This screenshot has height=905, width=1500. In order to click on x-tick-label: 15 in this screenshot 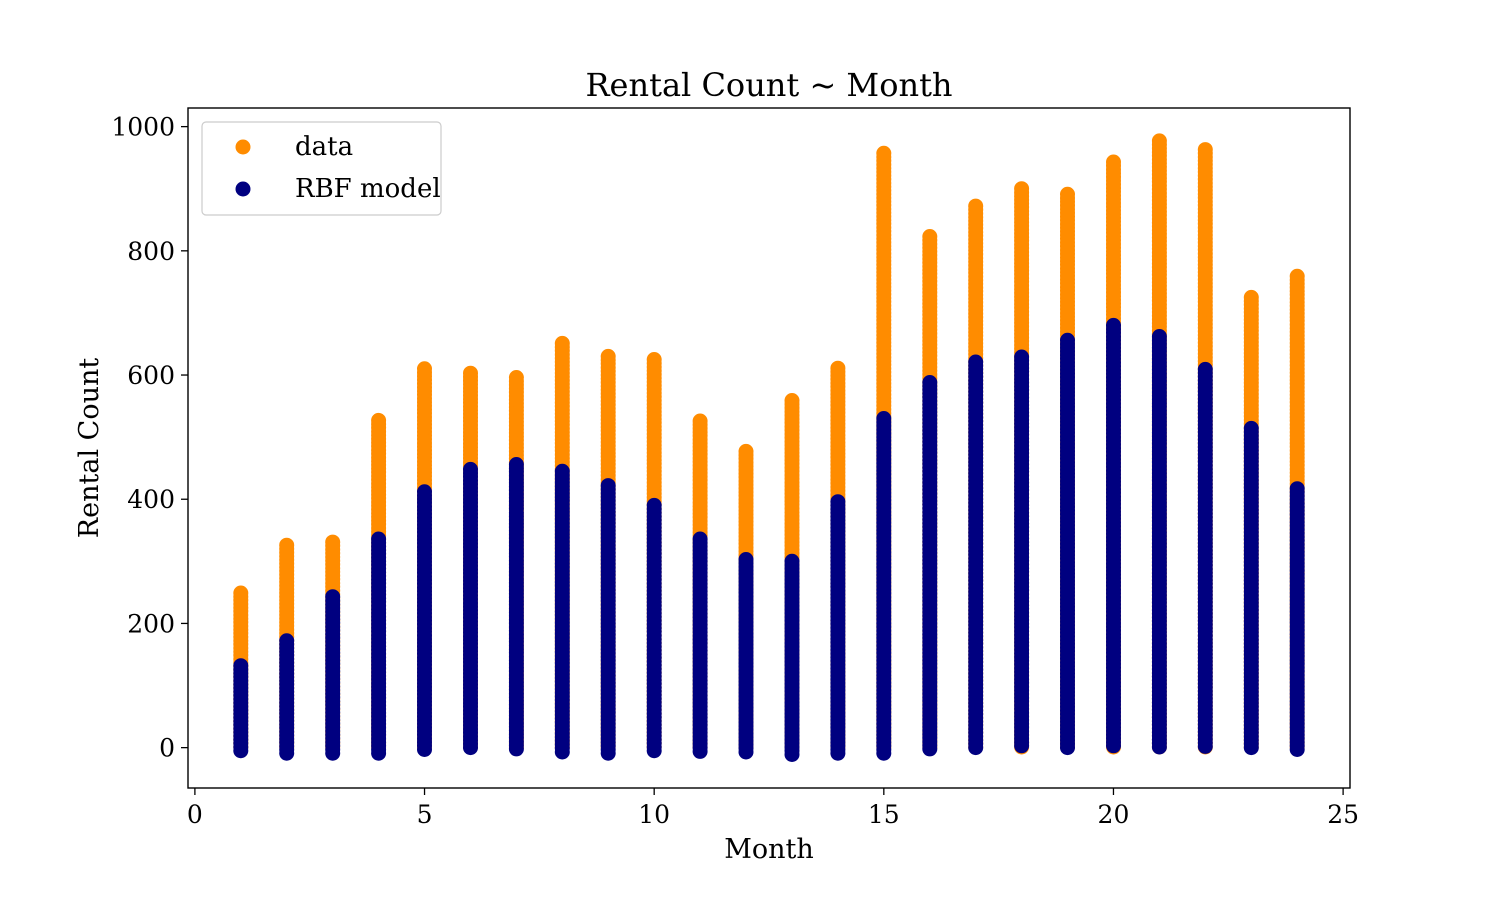, I will do `click(884, 814)`.